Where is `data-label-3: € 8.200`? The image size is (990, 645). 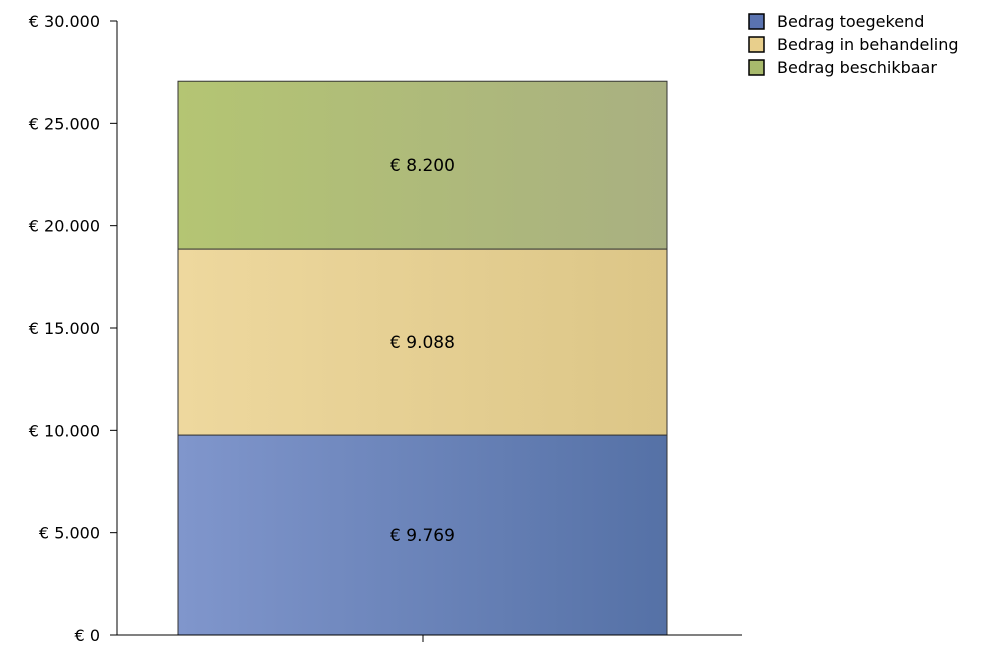 data-label-3: € 8.200 is located at coordinates (422, 166).